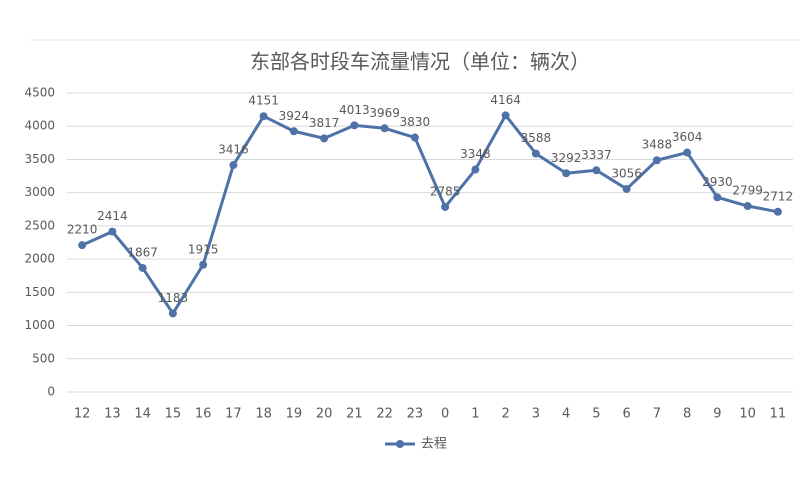 This screenshot has width=800, height=488. I want to click on data-label: 1915, so click(203, 249).